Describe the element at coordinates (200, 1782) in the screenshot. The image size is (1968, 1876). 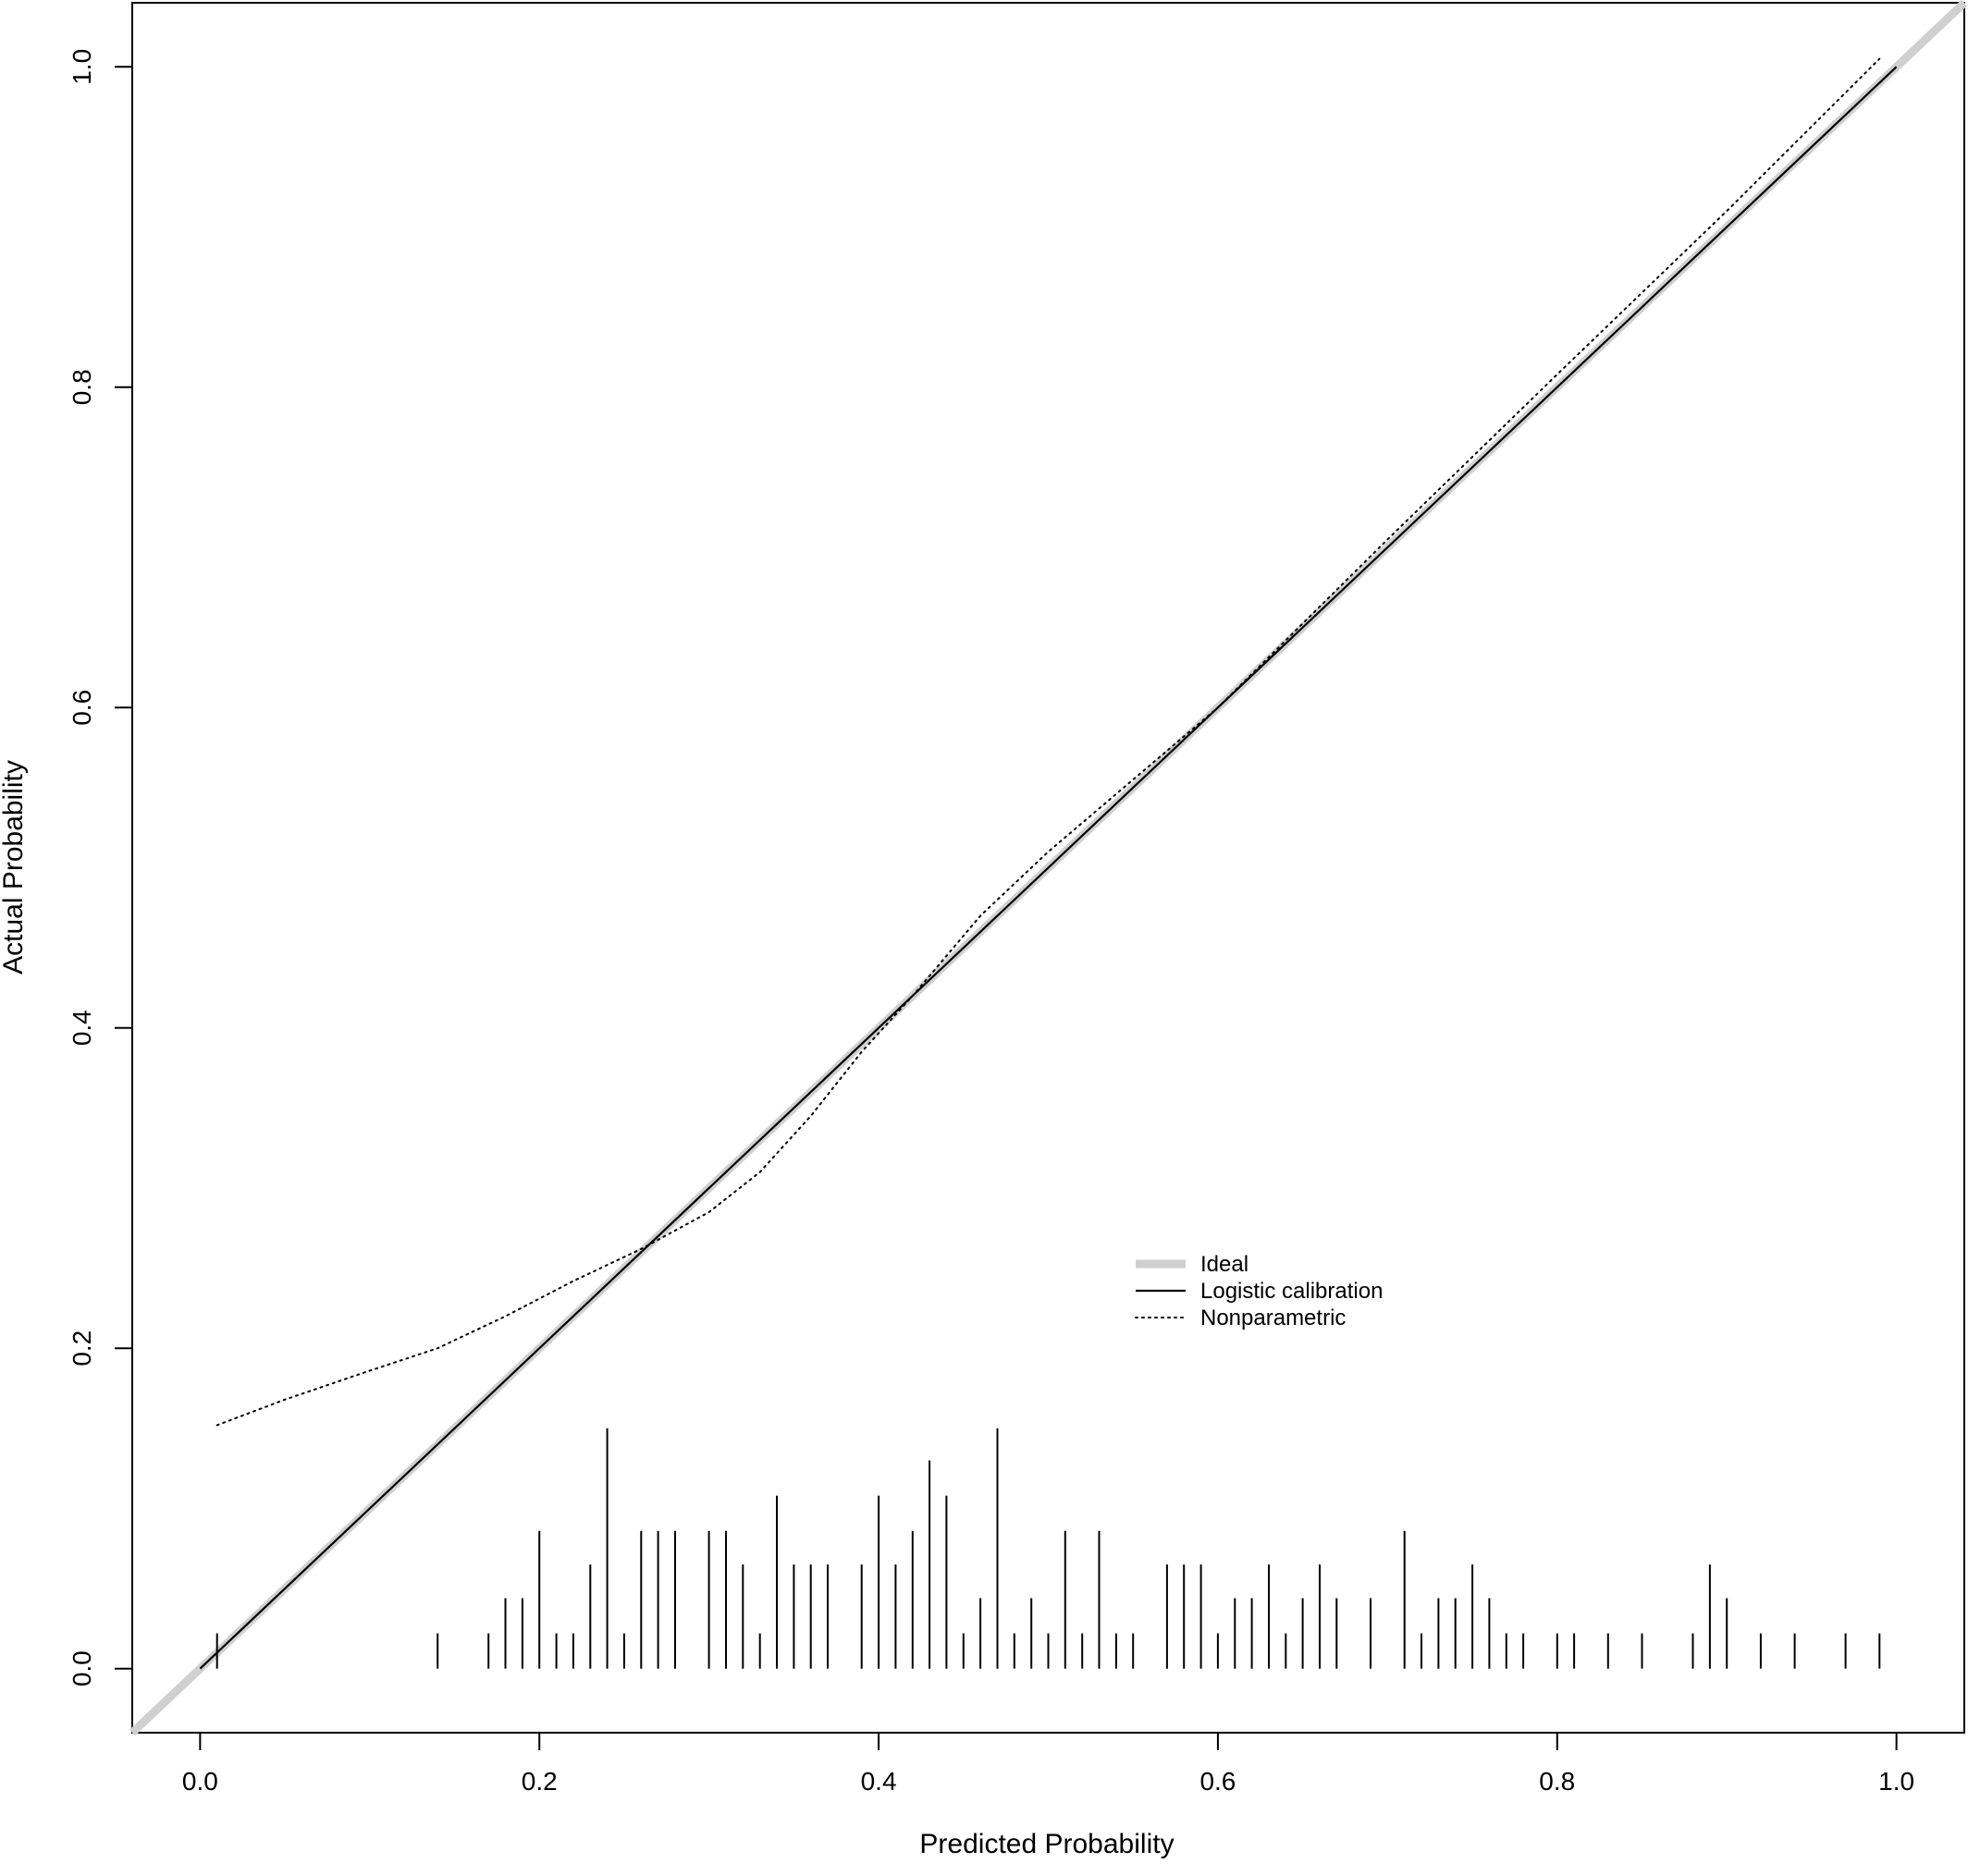
I see `x-tick-label: 0.0` at that location.